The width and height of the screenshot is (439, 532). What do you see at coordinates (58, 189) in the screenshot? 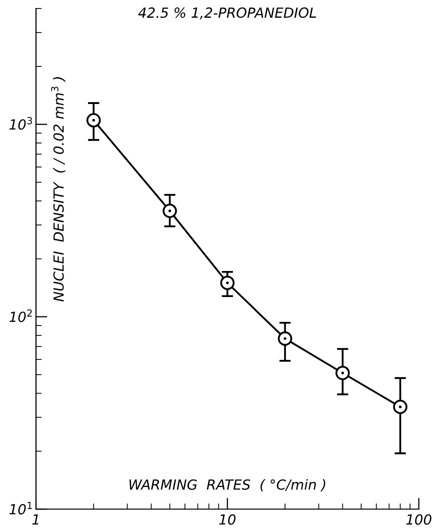
I see `y-axis-title: NUCLEI DENSITY ( / 0.02 mm$^{3}$ )` at bounding box center [58, 189].